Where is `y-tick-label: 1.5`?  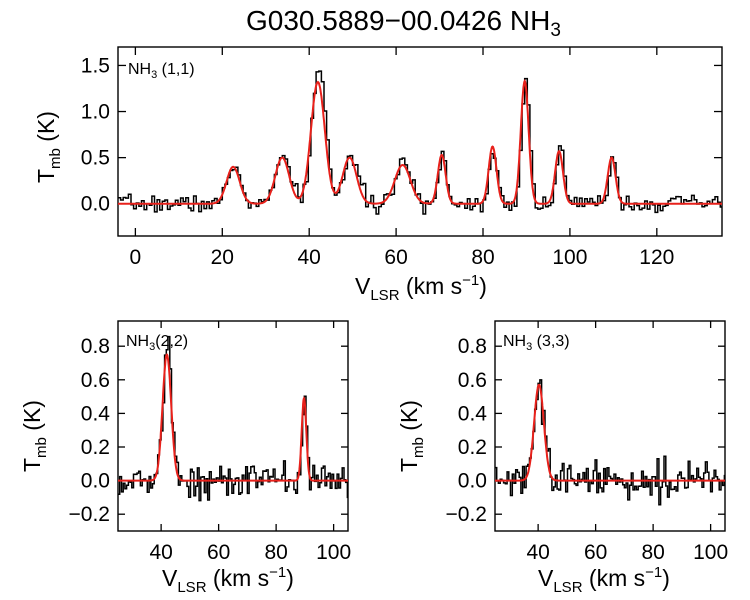
y-tick-label: 1.5 is located at coordinates (95, 65).